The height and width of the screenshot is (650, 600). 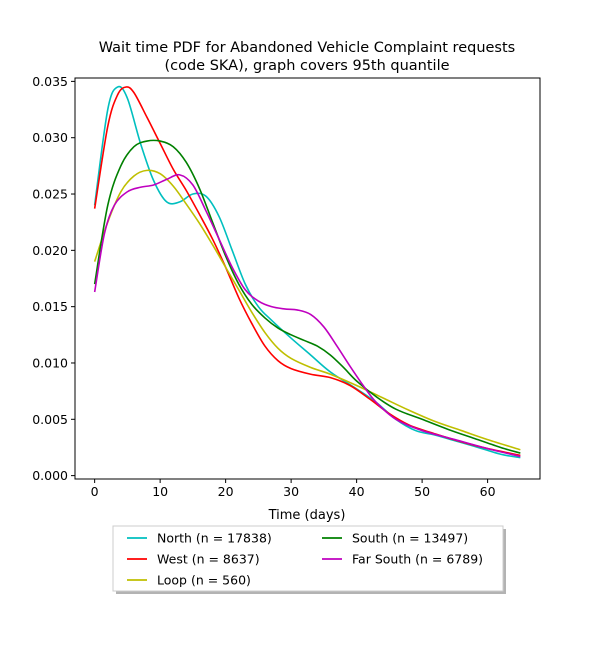 I want to click on legend-label: Loop (n = 560), so click(x=204, y=580).